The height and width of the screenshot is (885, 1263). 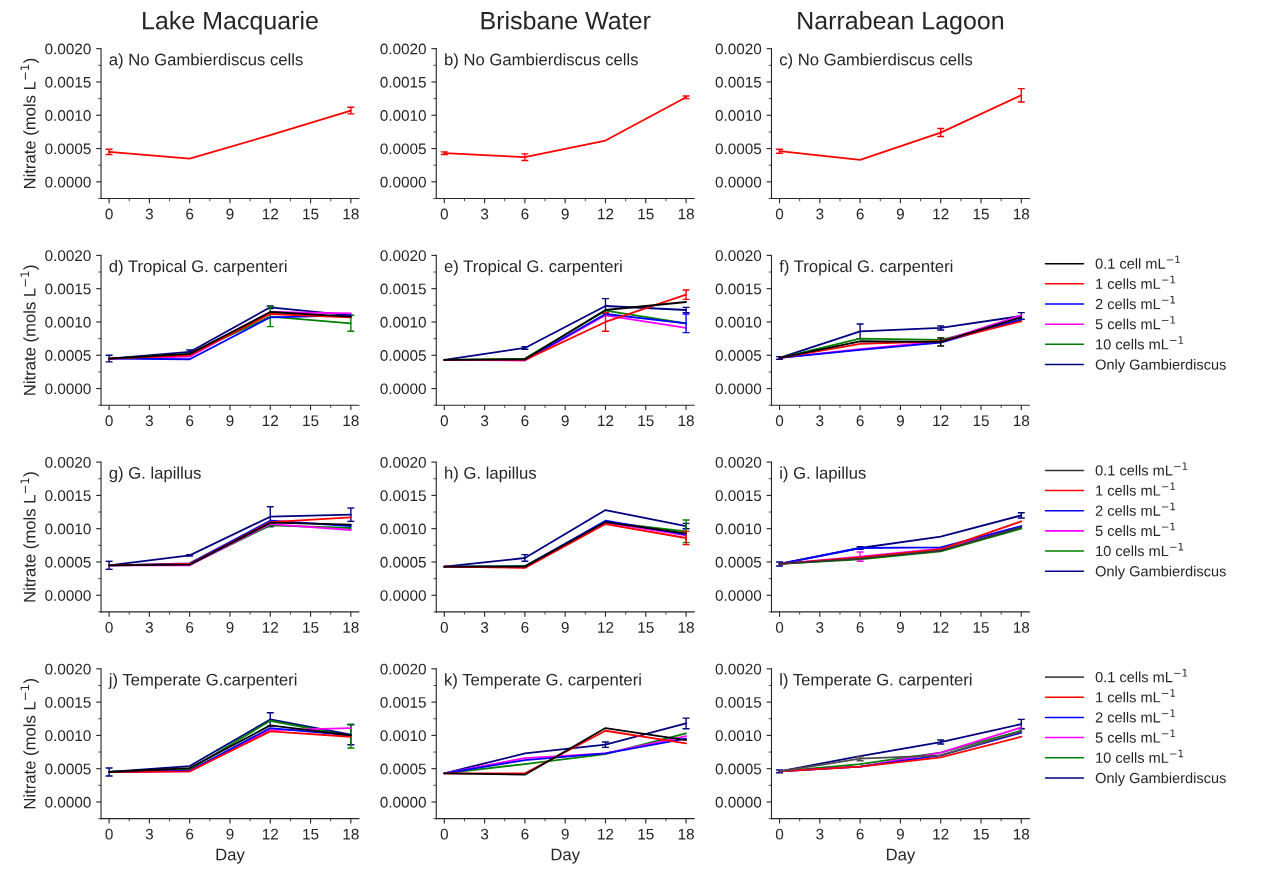 What do you see at coordinates (543, 681) in the screenshot?
I see `annotation: k) Temperate G. carpenteri` at bounding box center [543, 681].